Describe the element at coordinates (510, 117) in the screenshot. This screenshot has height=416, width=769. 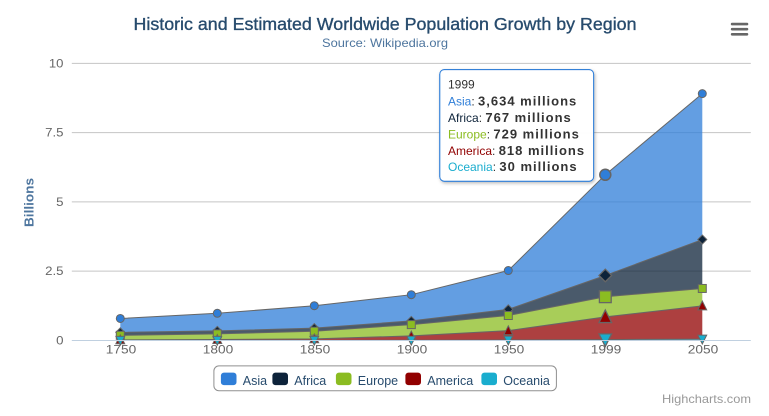
I see `svg-text: Africa: 767 millions` at that location.